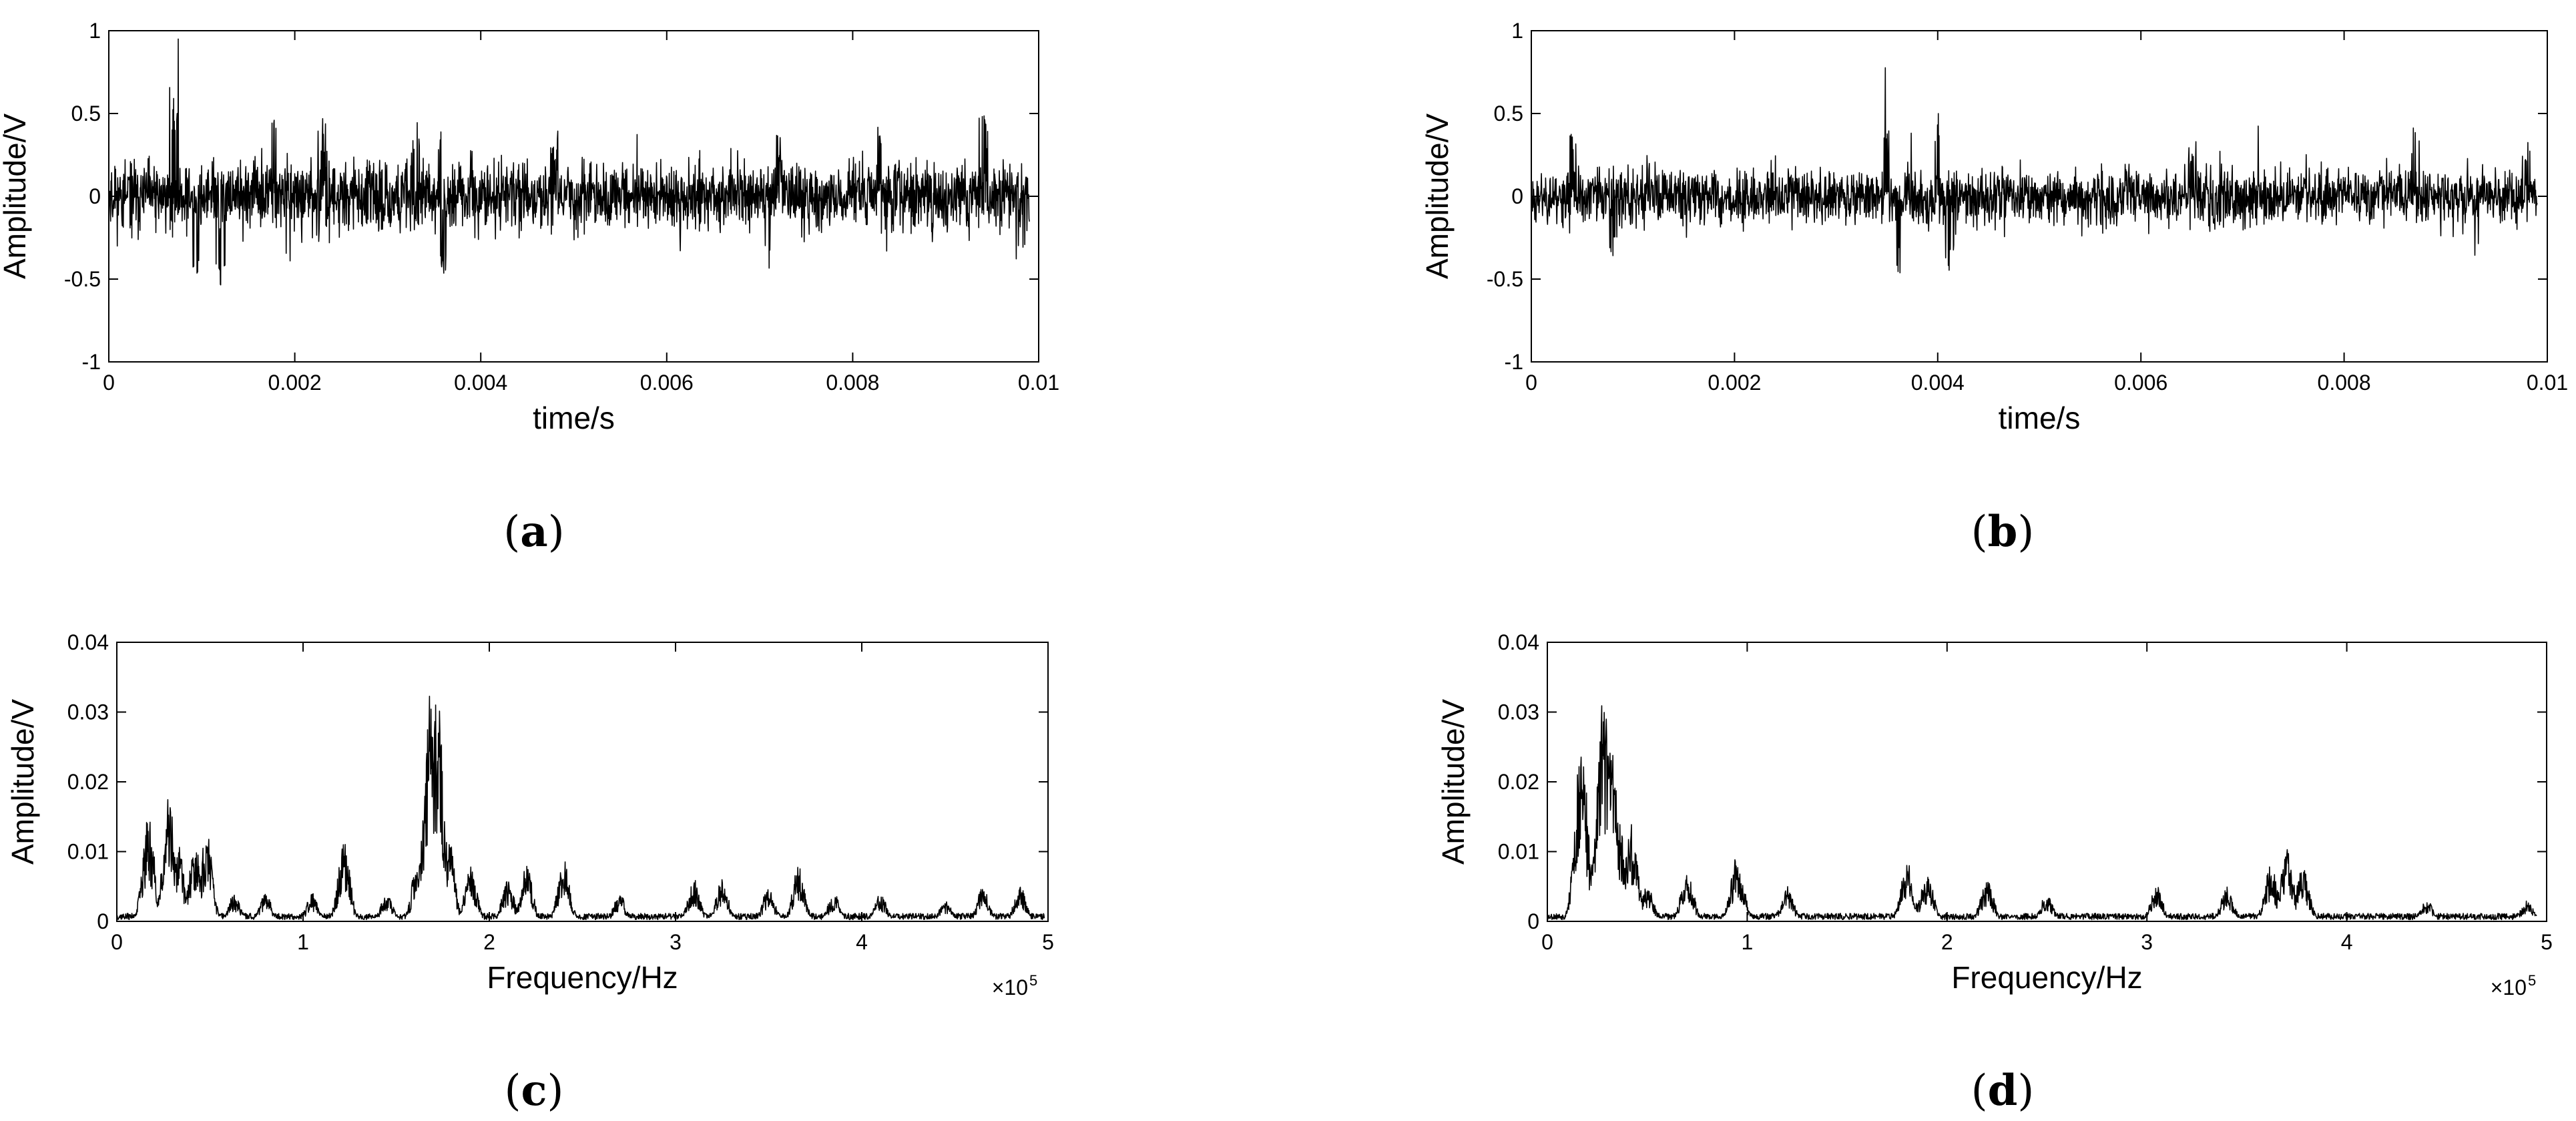 This screenshot has height=1121, width=2576. I want to click on panel-a-xtick-label: 0.008, so click(852, 383).